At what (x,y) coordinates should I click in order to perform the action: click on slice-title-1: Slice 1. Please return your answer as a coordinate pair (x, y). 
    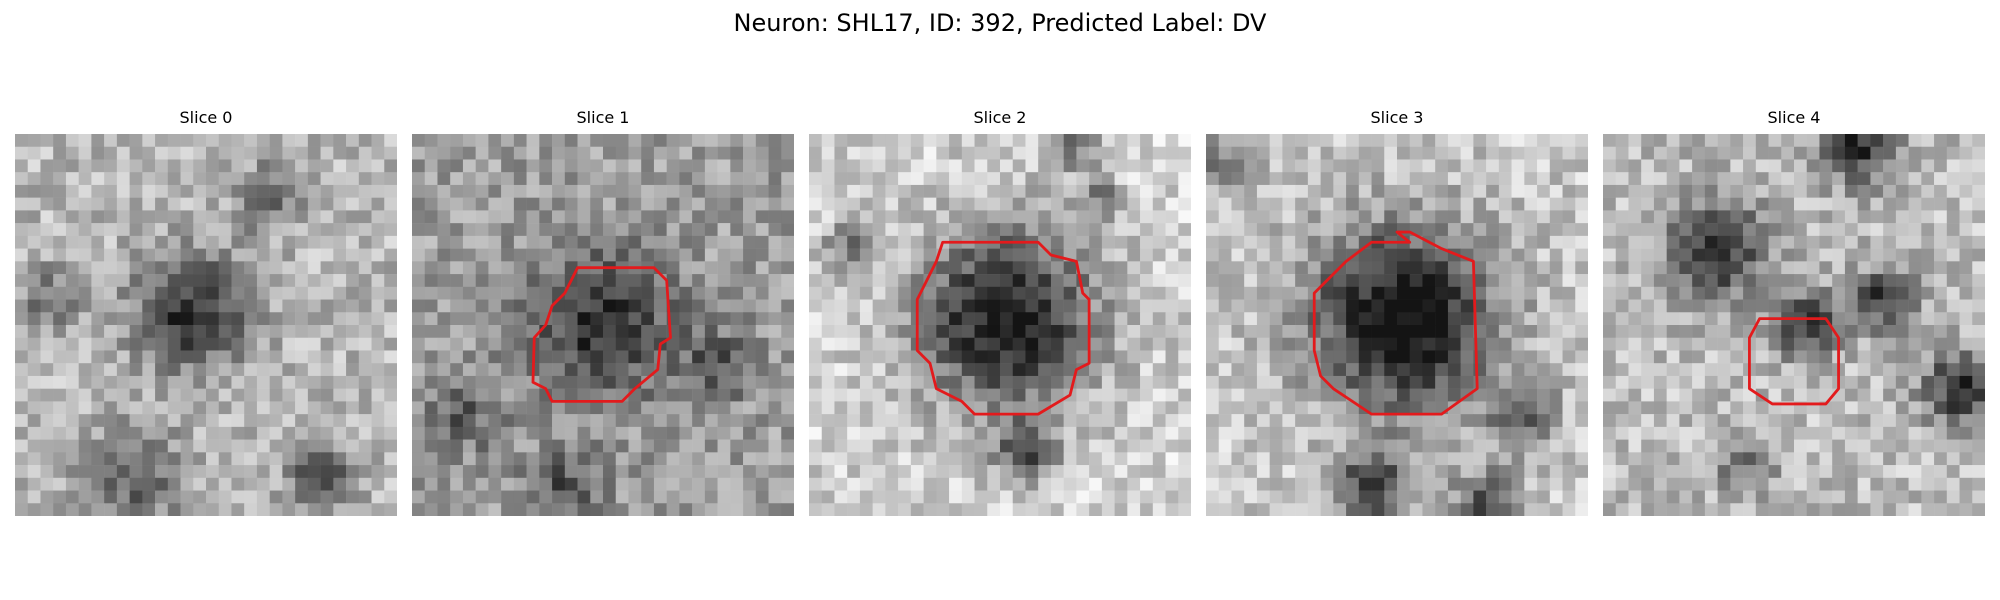
    Looking at the image, I should click on (603, 117).